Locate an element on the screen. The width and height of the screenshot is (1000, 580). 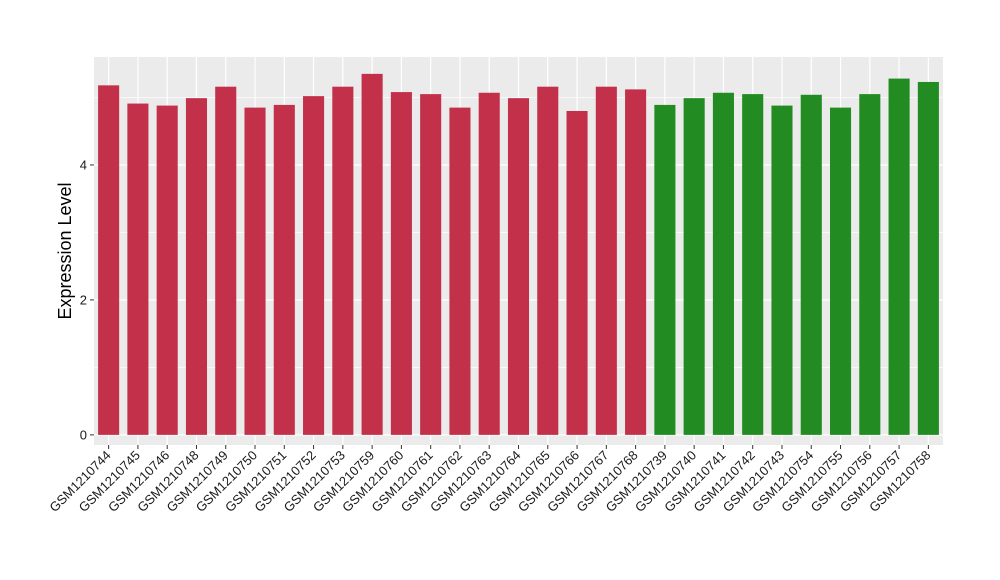
bar-GSM1210766 is located at coordinates (577, 272).